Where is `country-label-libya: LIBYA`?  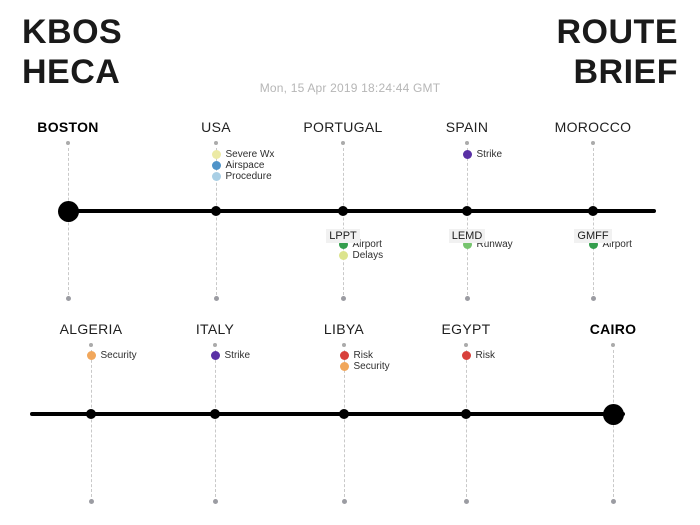 country-label-libya: LIBYA is located at coordinates (344, 329).